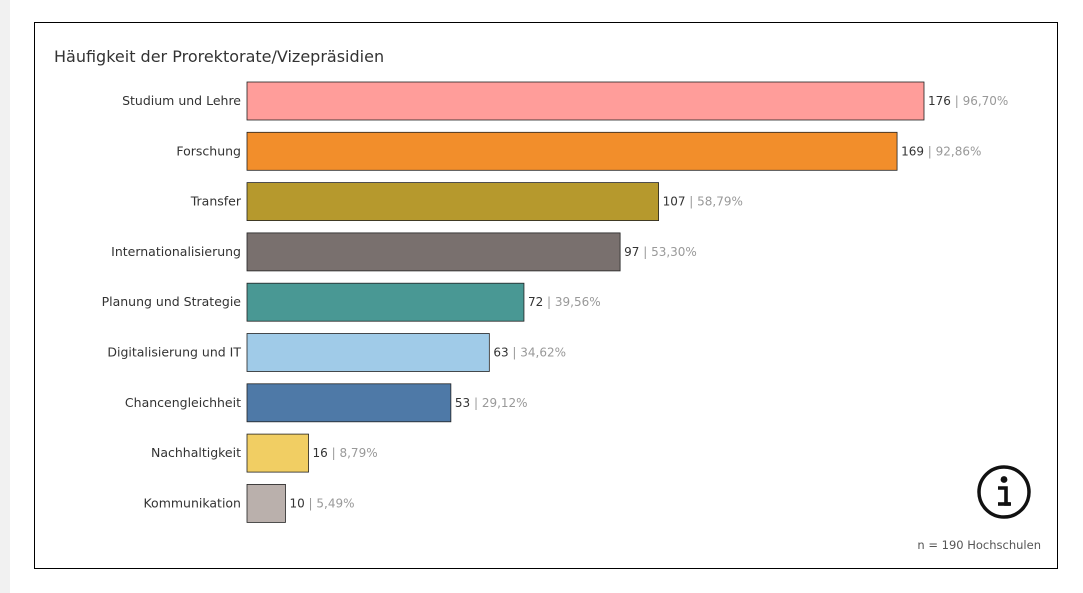  What do you see at coordinates (529, 353) in the screenshot?
I see `value-label: 63 | 34,62%` at bounding box center [529, 353].